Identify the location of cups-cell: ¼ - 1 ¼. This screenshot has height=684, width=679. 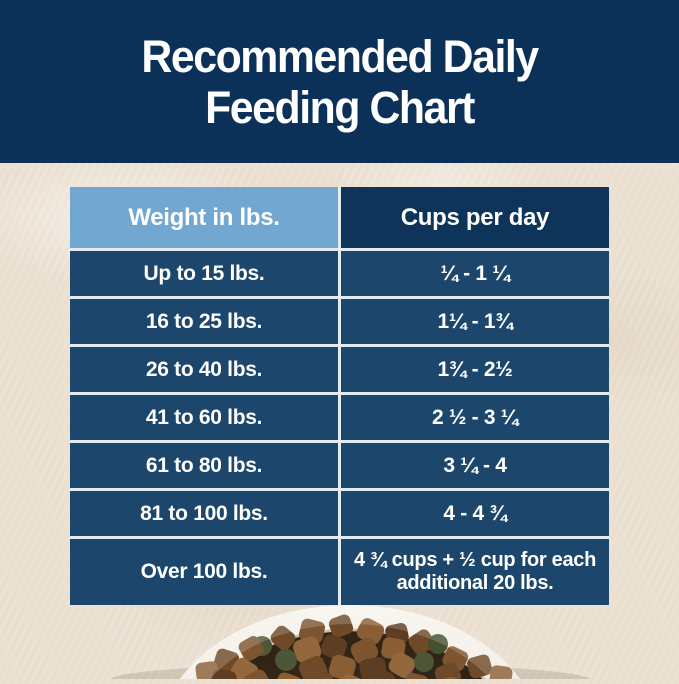
(475, 273).